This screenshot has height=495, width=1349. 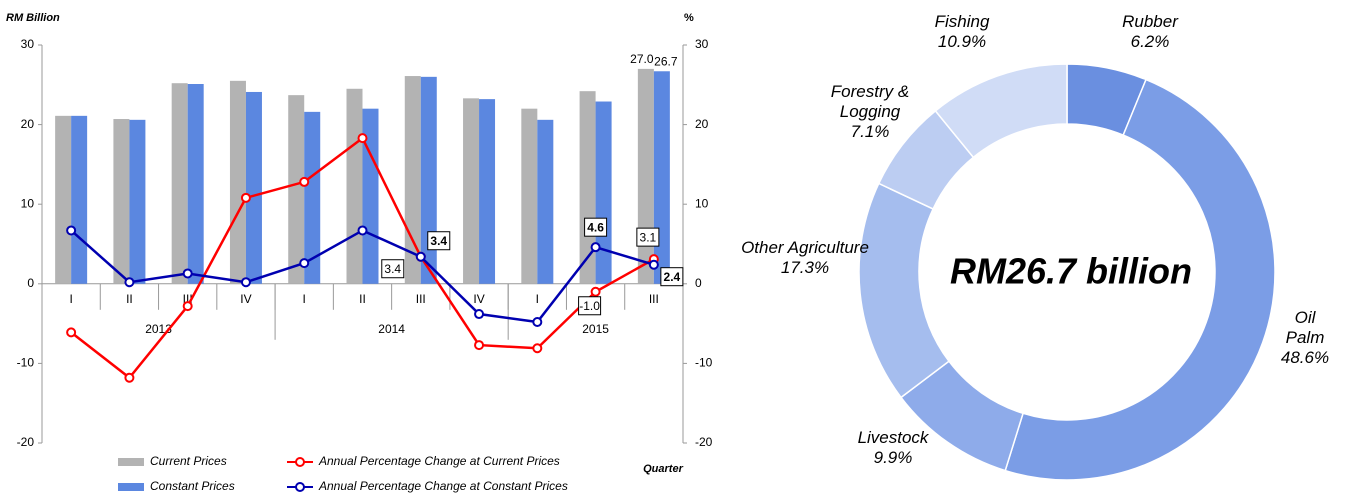 What do you see at coordinates (962, 21) in the screenshot?
I see `slice-label: Fishing` at bounding box center [962, 21].